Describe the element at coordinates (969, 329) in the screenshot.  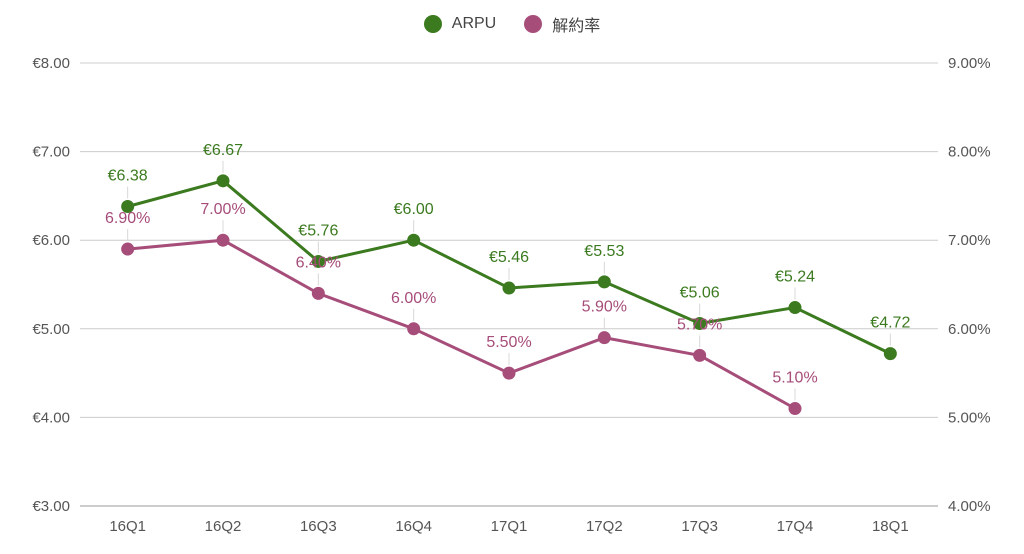
I see `y-right-tick-label: 6.00%` at that location.